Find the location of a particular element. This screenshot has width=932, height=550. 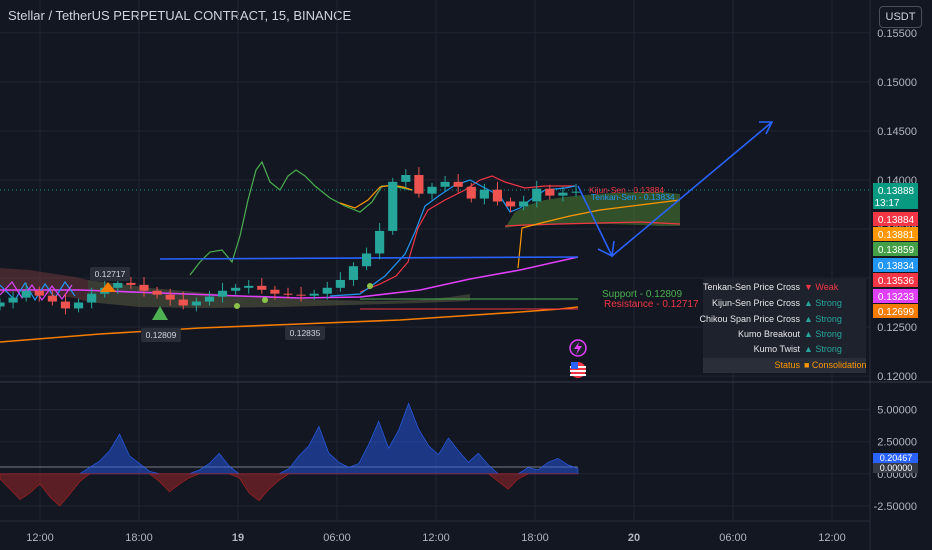

svg-text: 0.12717 is located at coordinates (110, 274).